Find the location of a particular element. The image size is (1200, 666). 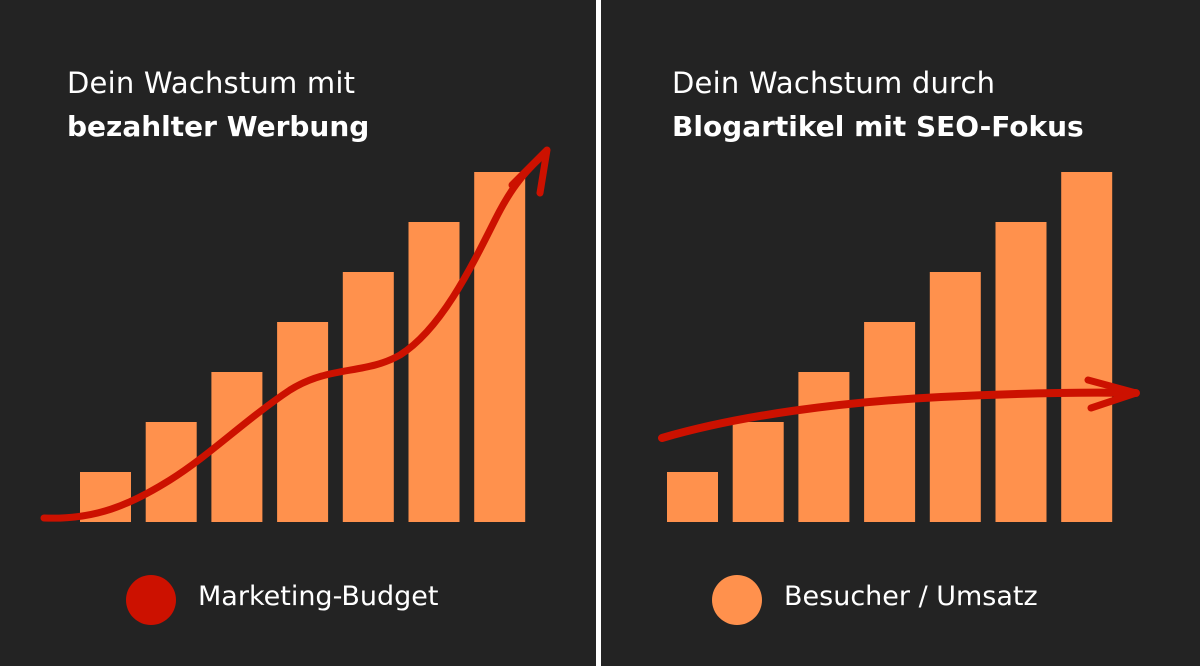

legend-visitors-revenue-label: Besucher / Umsatz is located at coordinates (911, 596).